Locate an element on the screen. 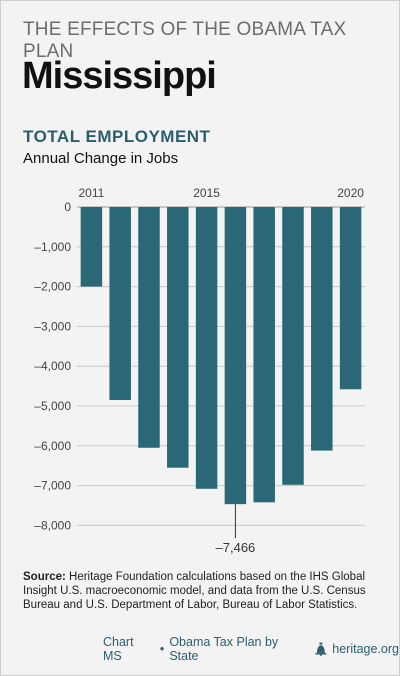 This screenshot has width=400, height=676. liberty-bell-icon is located at coordinates (320, 649).